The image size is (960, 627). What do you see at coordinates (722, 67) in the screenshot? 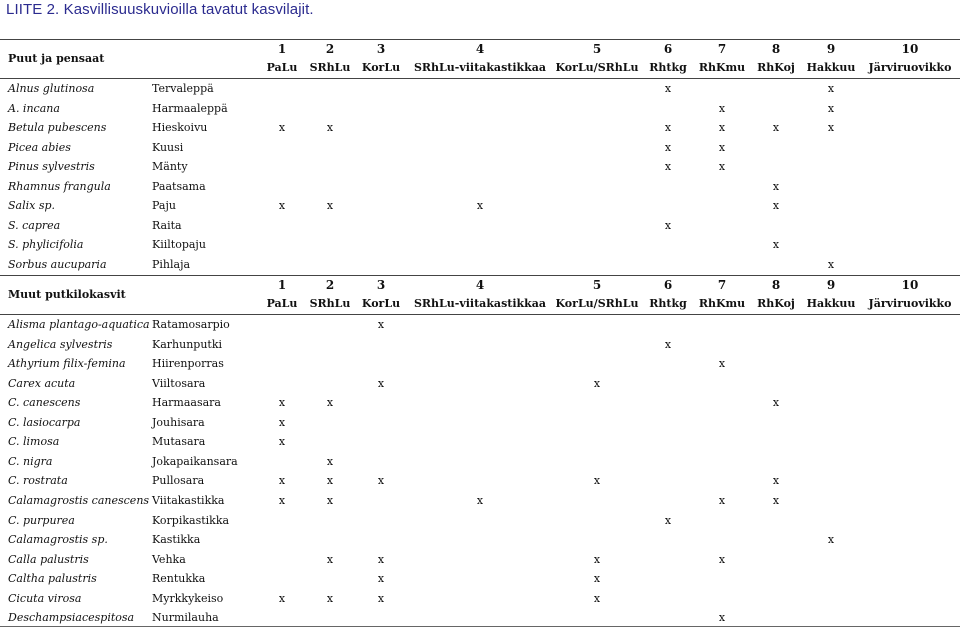
I see `column-abbr: RhKmu` at bounding box center [722, 67].